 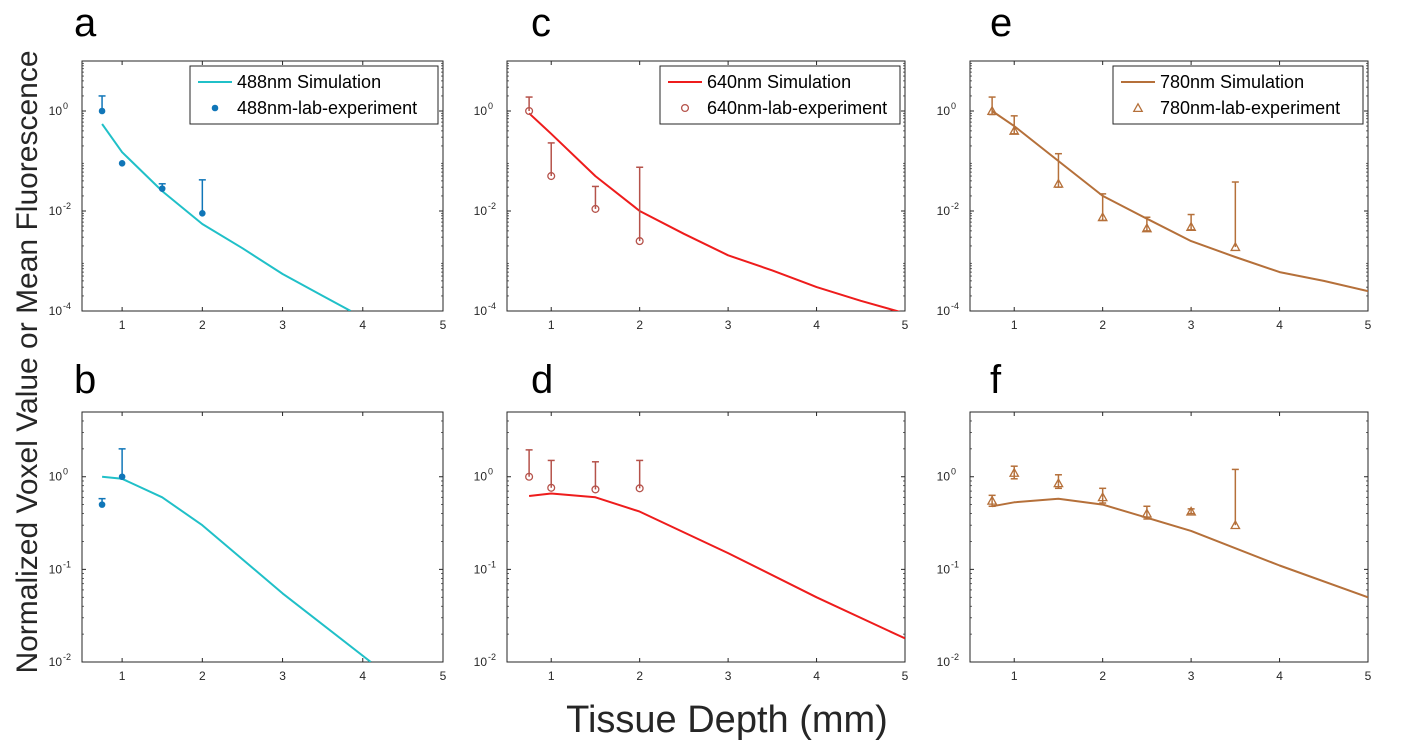 I want to click on legend: 640nm Simulation 640nm-lab-experiment, so click(x=780, y=95).